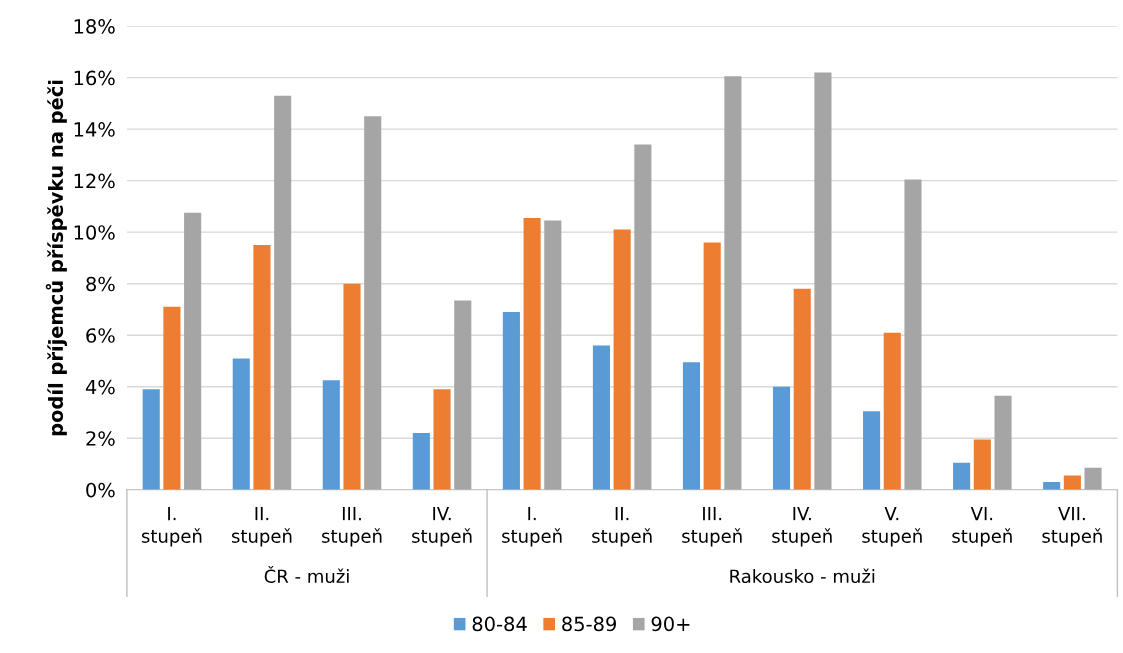  Describe the element at coordinates (94, 26) in the screenshot. I see `y-tick-label: 18%` at that location.